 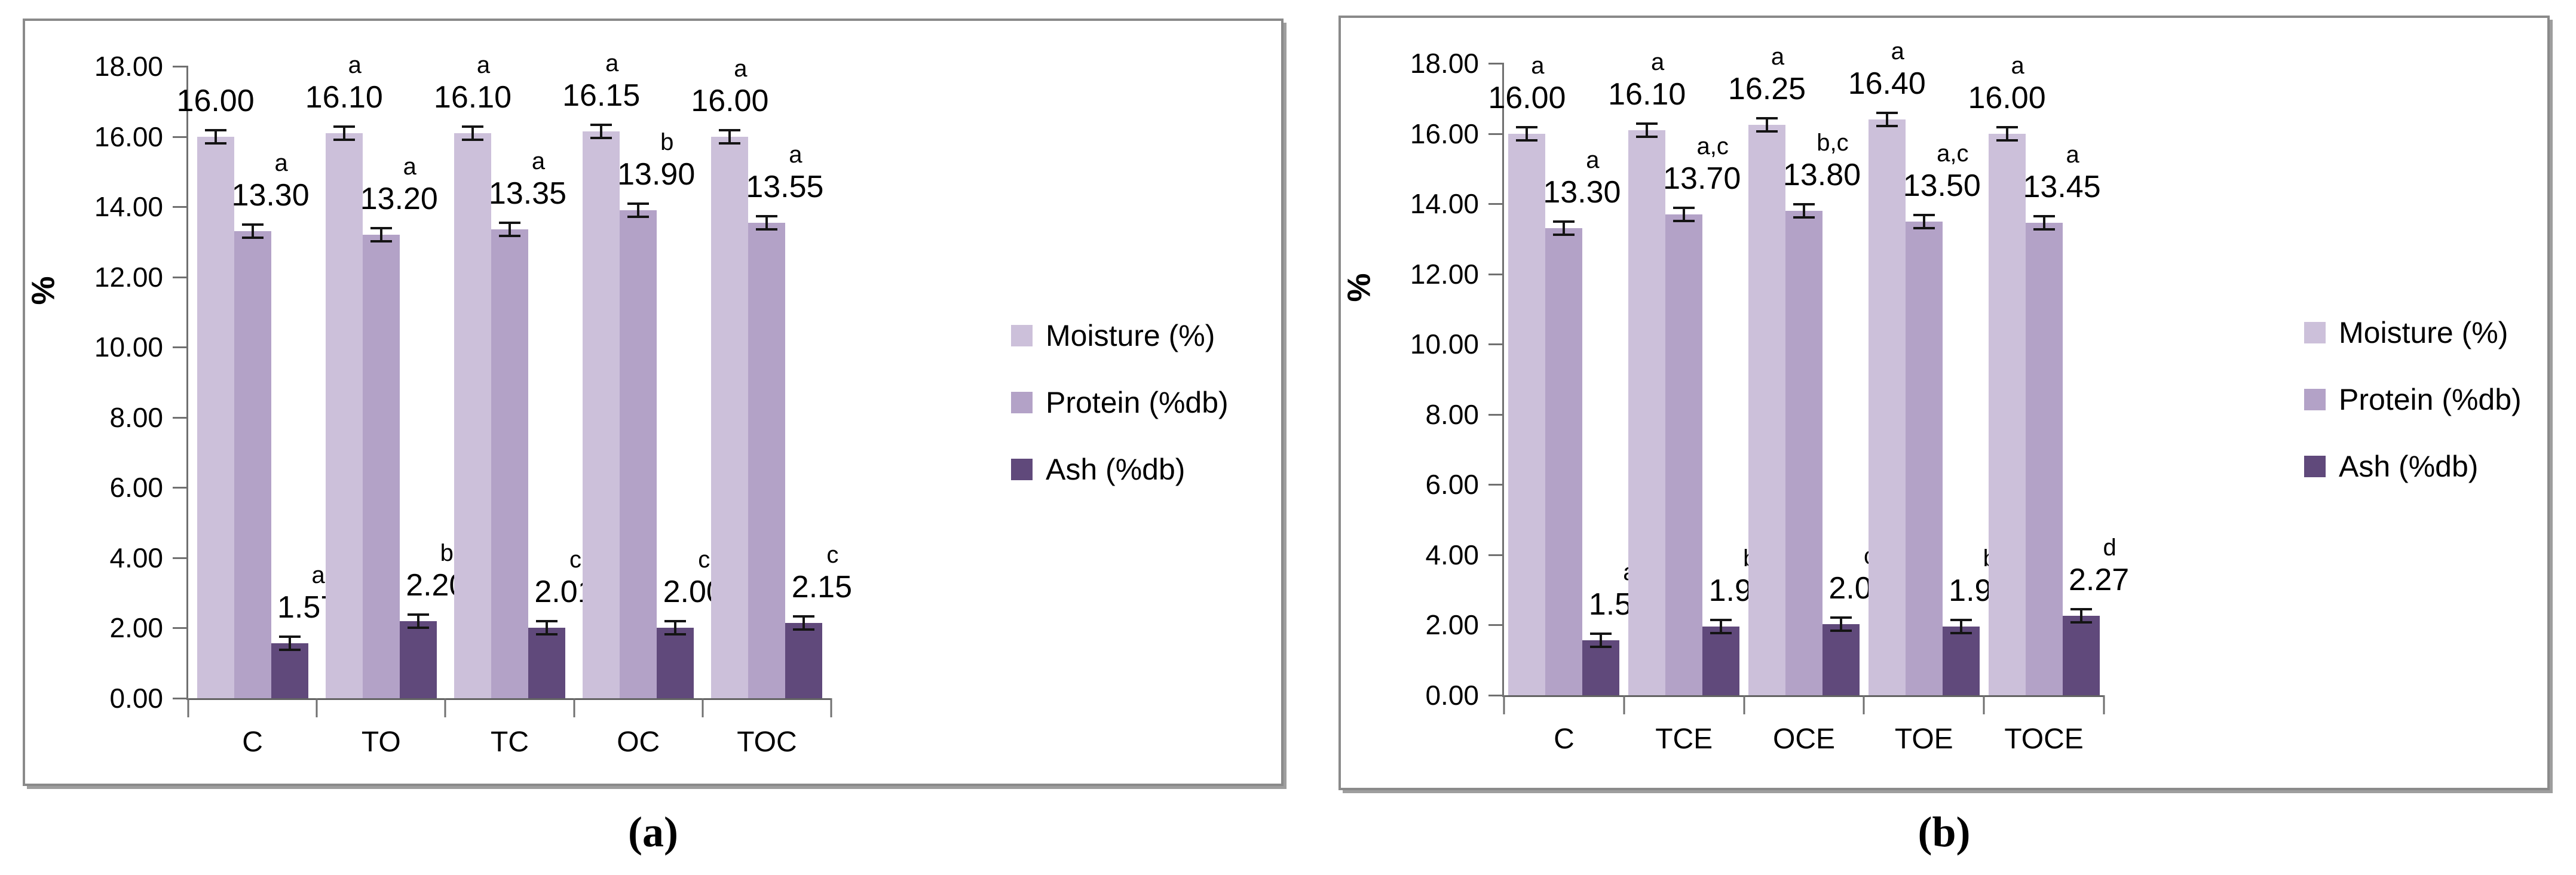 I want to click on data-label-value: 16.25, so click(x=1766, y=89).